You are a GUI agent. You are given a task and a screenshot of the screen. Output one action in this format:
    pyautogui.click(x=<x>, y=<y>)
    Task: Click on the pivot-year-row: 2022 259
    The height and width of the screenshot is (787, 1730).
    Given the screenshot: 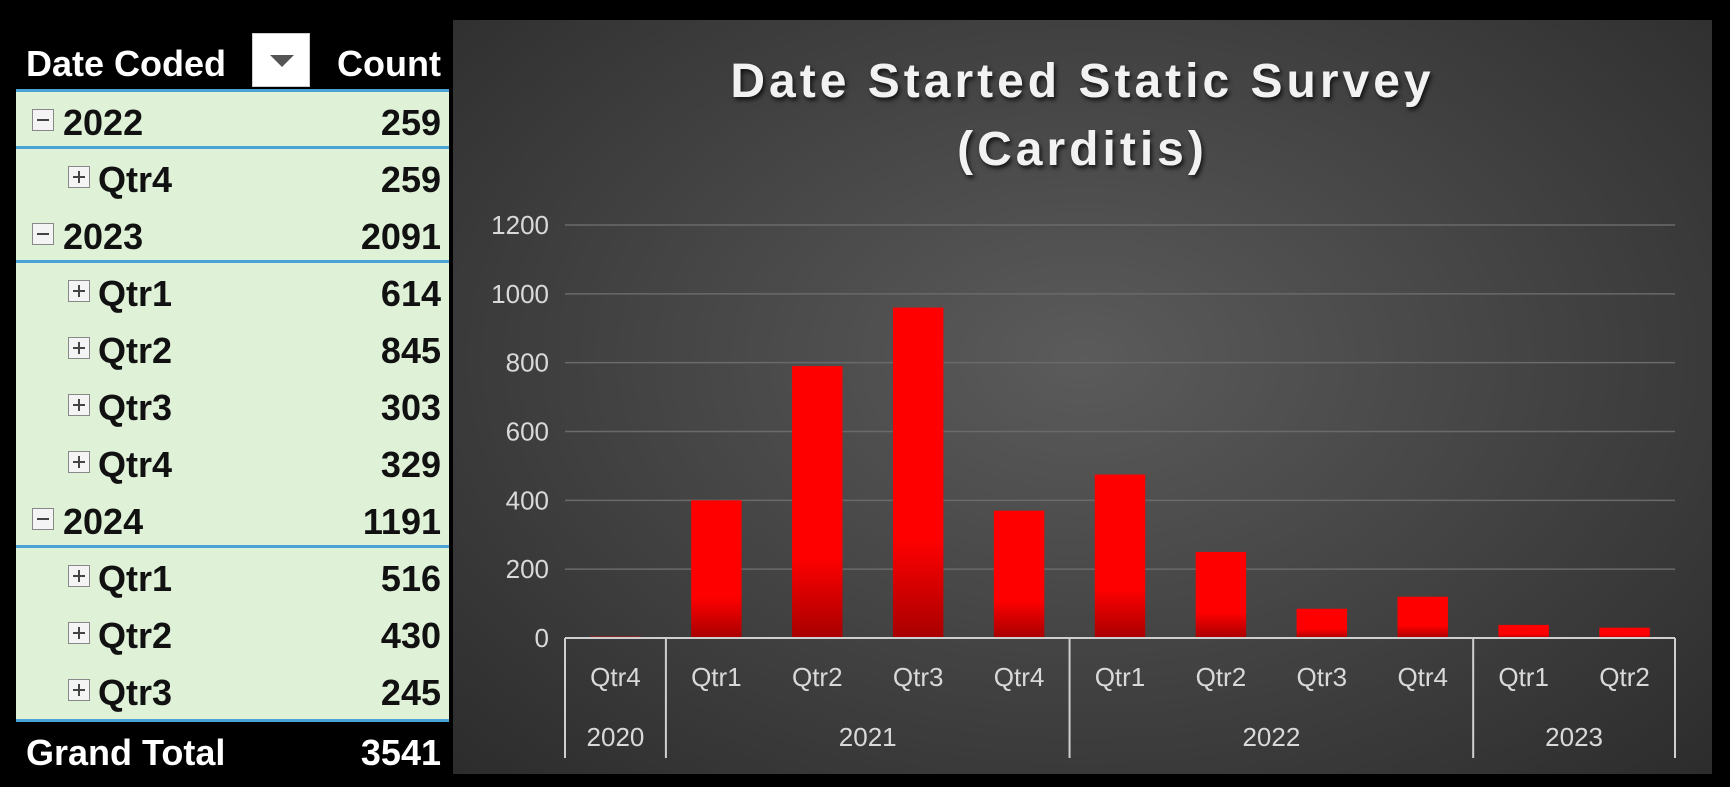 What is the action you would take?
    pyautogui.click(x=232, y=120)
    